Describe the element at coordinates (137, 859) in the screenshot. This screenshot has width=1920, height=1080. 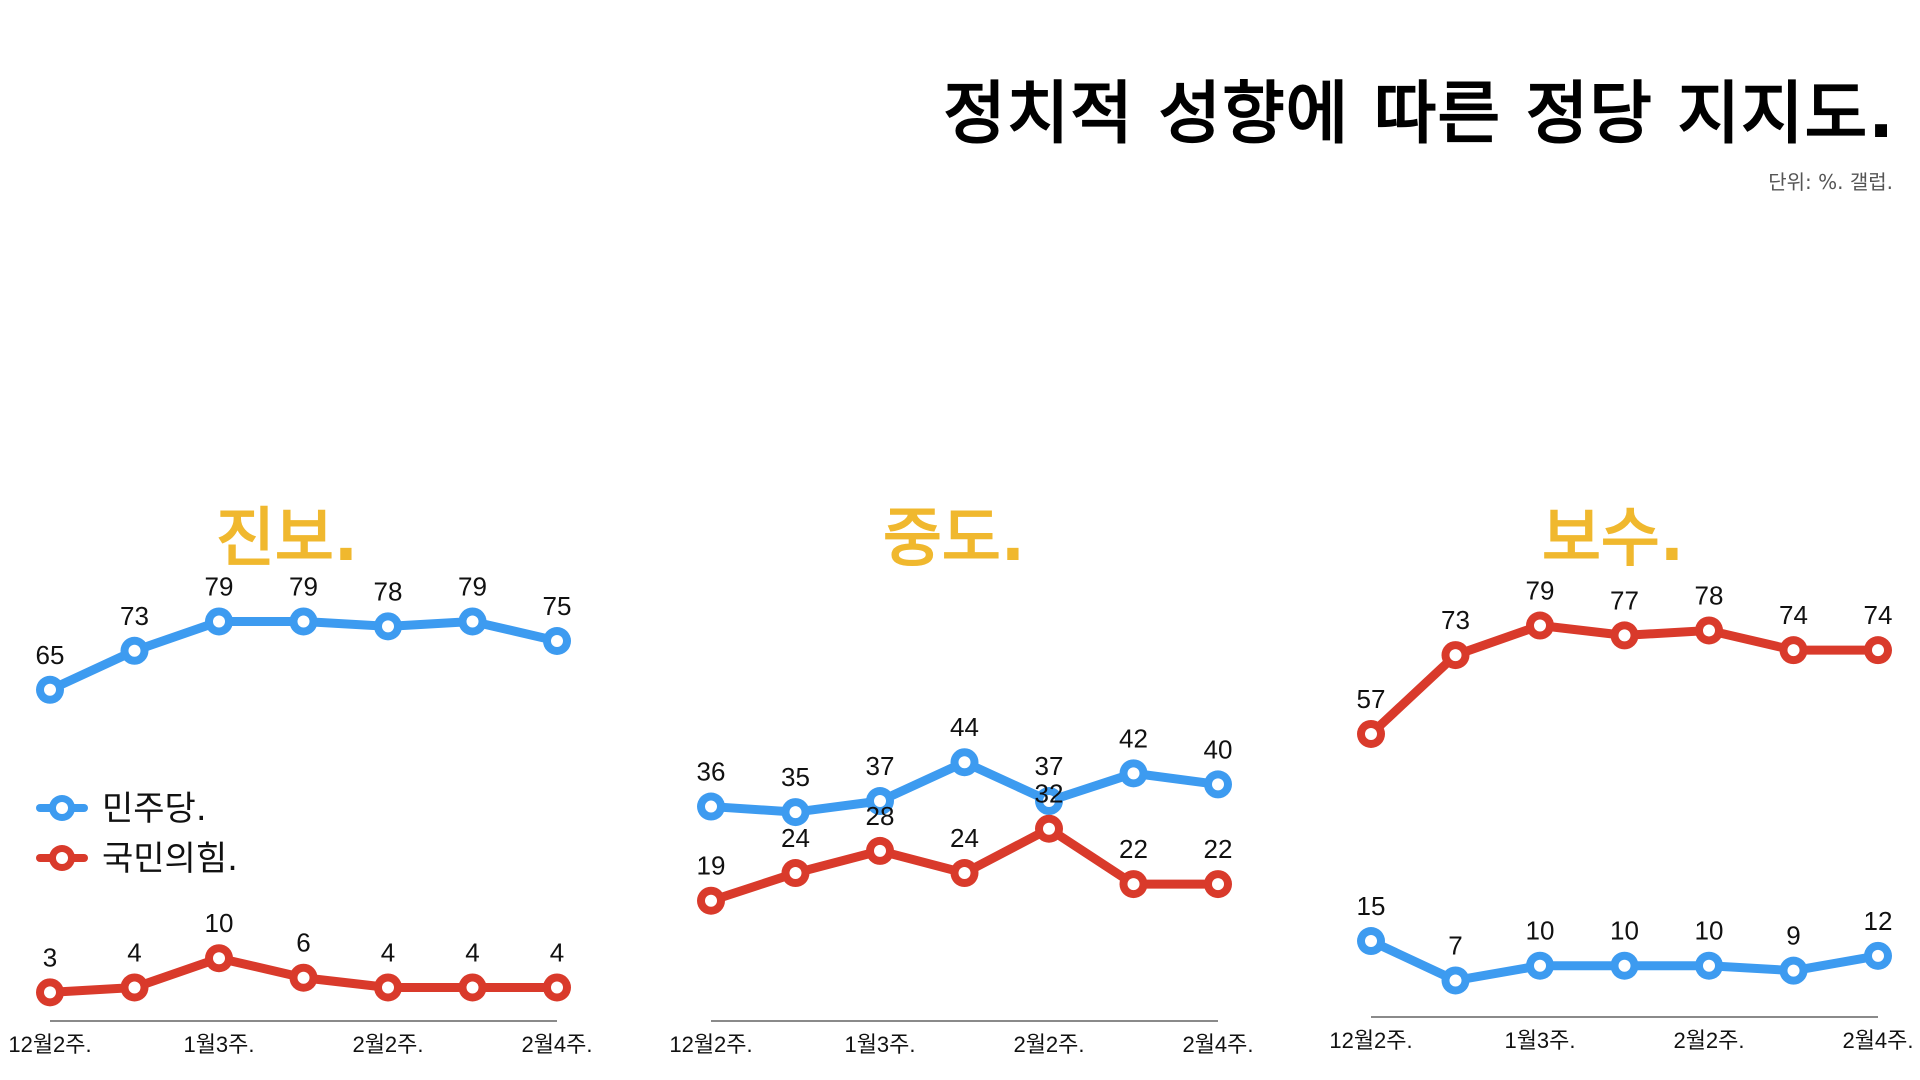
I see `legend-item-ppp: 국민의힘.` at that location.